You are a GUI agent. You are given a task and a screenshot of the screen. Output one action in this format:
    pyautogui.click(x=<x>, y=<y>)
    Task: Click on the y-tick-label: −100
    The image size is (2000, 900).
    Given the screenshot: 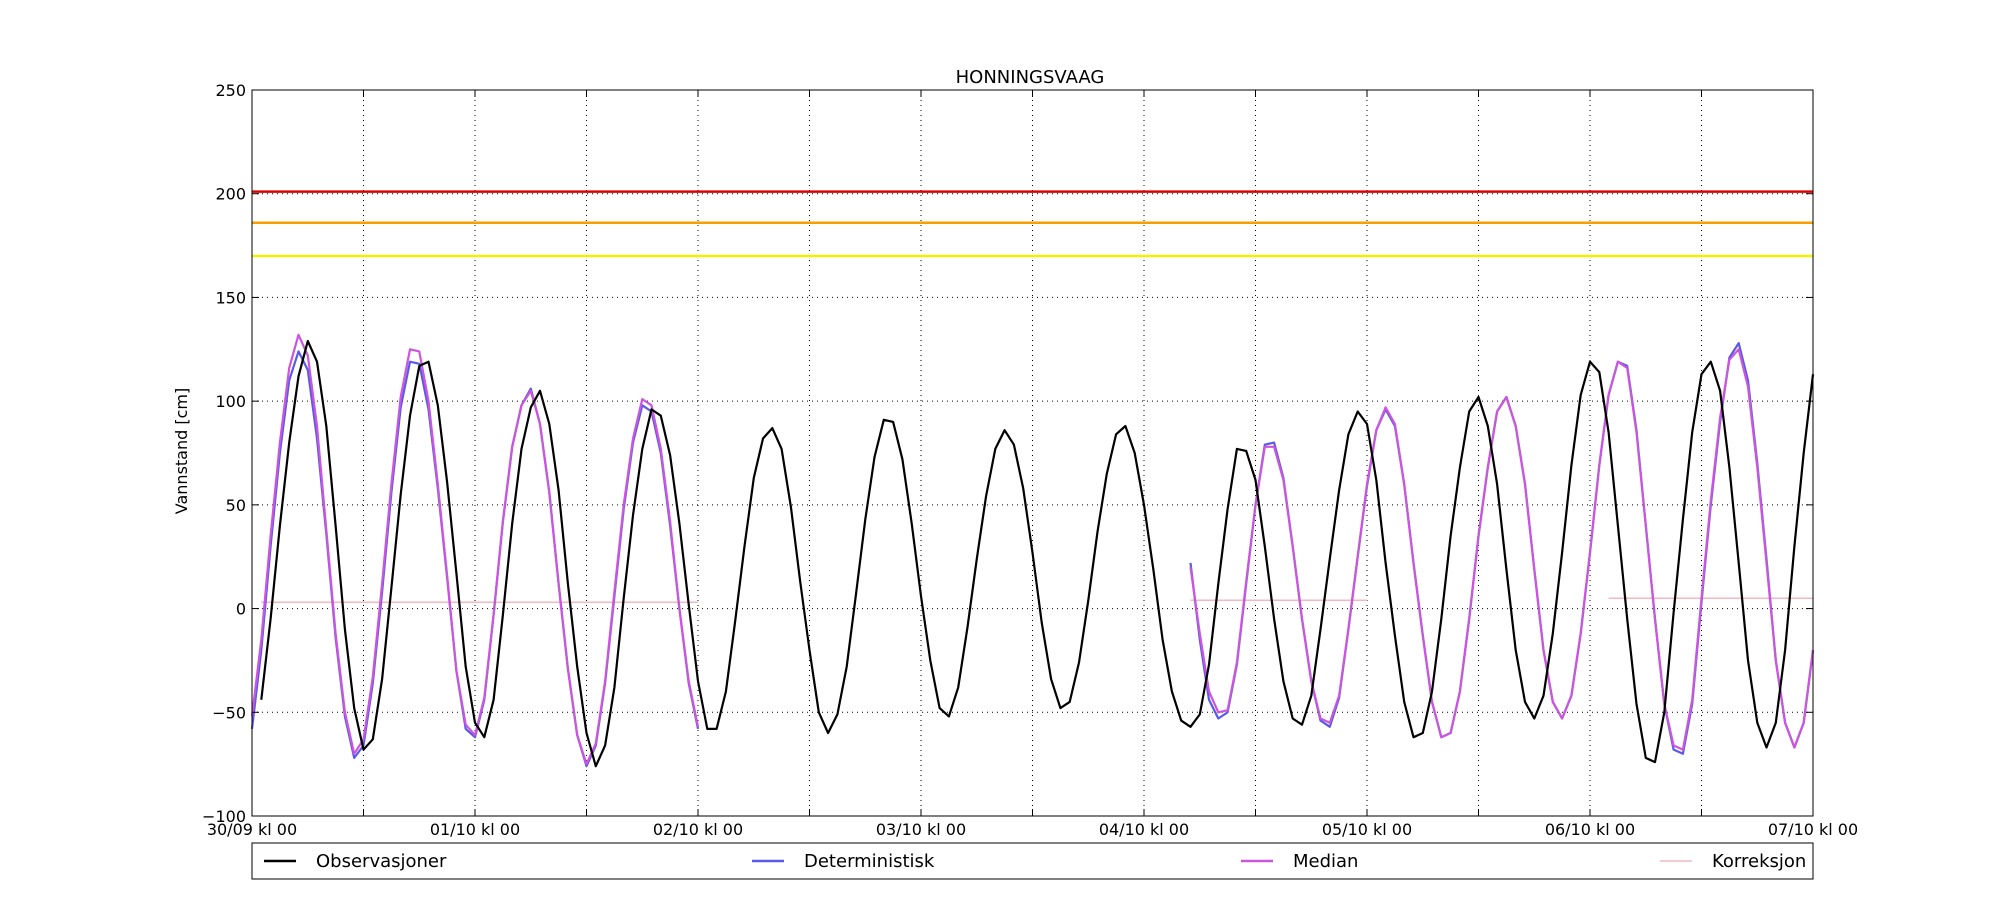 What is the action you would take?
    pyautogui.click(x=224, y=816)
    